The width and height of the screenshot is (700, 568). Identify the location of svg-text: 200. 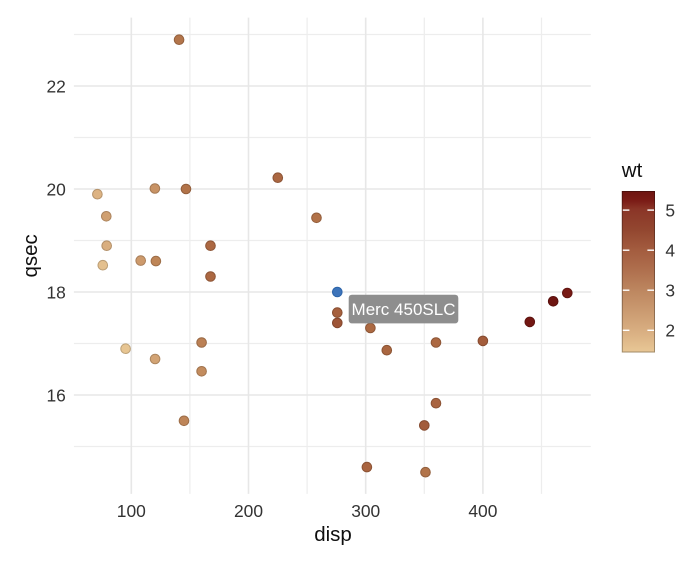
(248, 511).